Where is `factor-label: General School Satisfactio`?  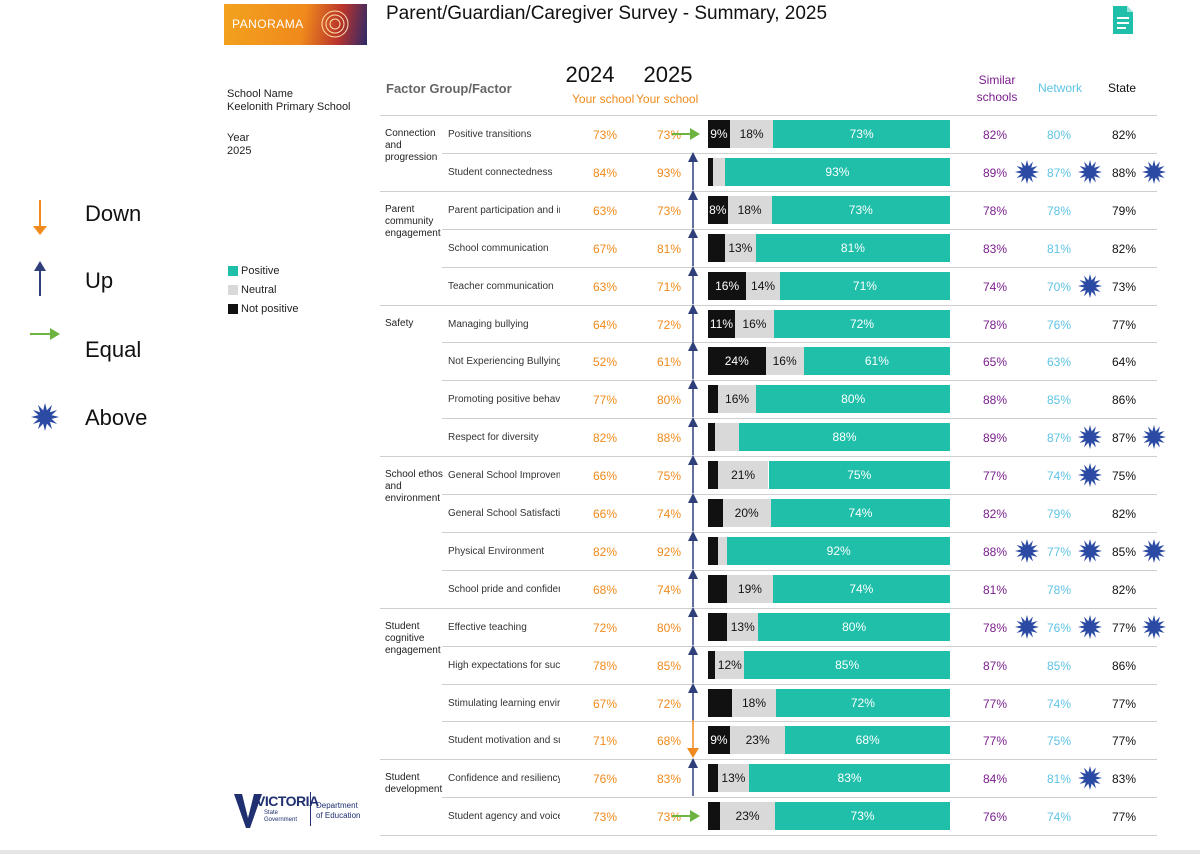 factor-label: General School Satisfactio is located at coordinates (504, 513).